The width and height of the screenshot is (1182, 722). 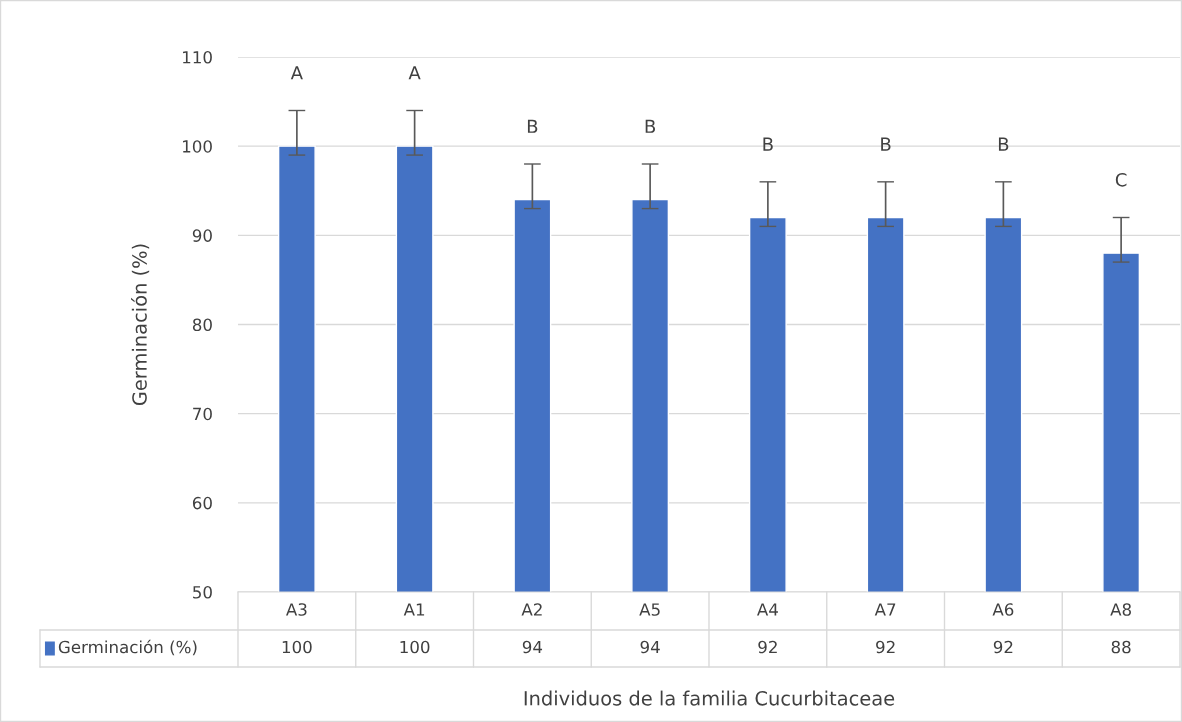 What do you see at coordinates (140, 325) in the screenshot?
I see `y-axis-title: Germinación (%)` at bounding box center [140, 325].